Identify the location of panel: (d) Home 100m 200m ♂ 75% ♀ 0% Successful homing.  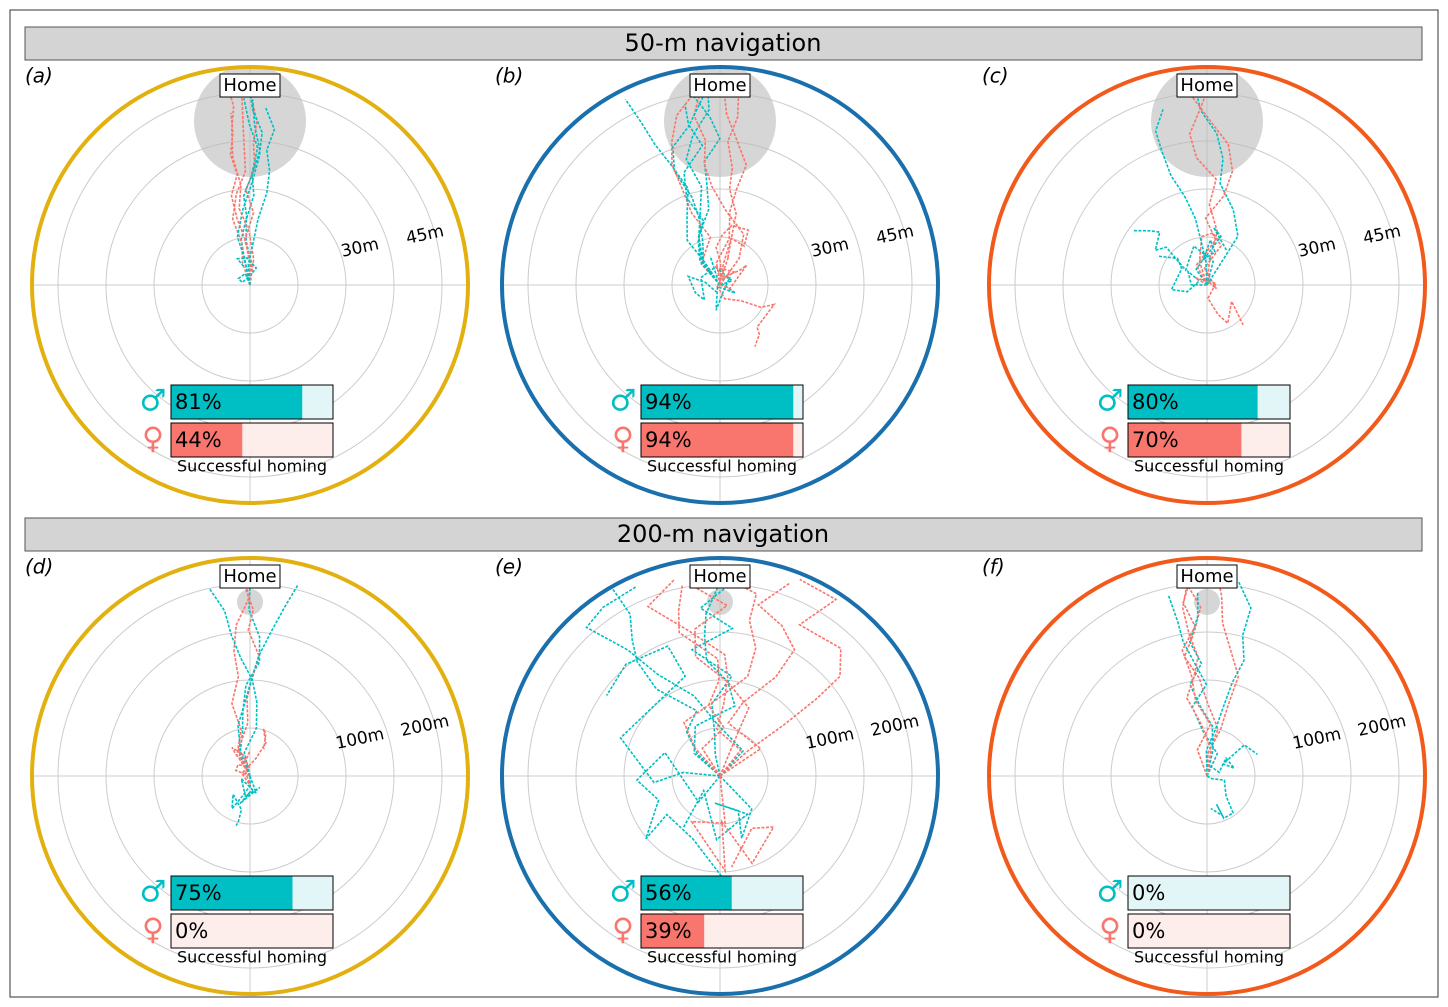
(247, 775).